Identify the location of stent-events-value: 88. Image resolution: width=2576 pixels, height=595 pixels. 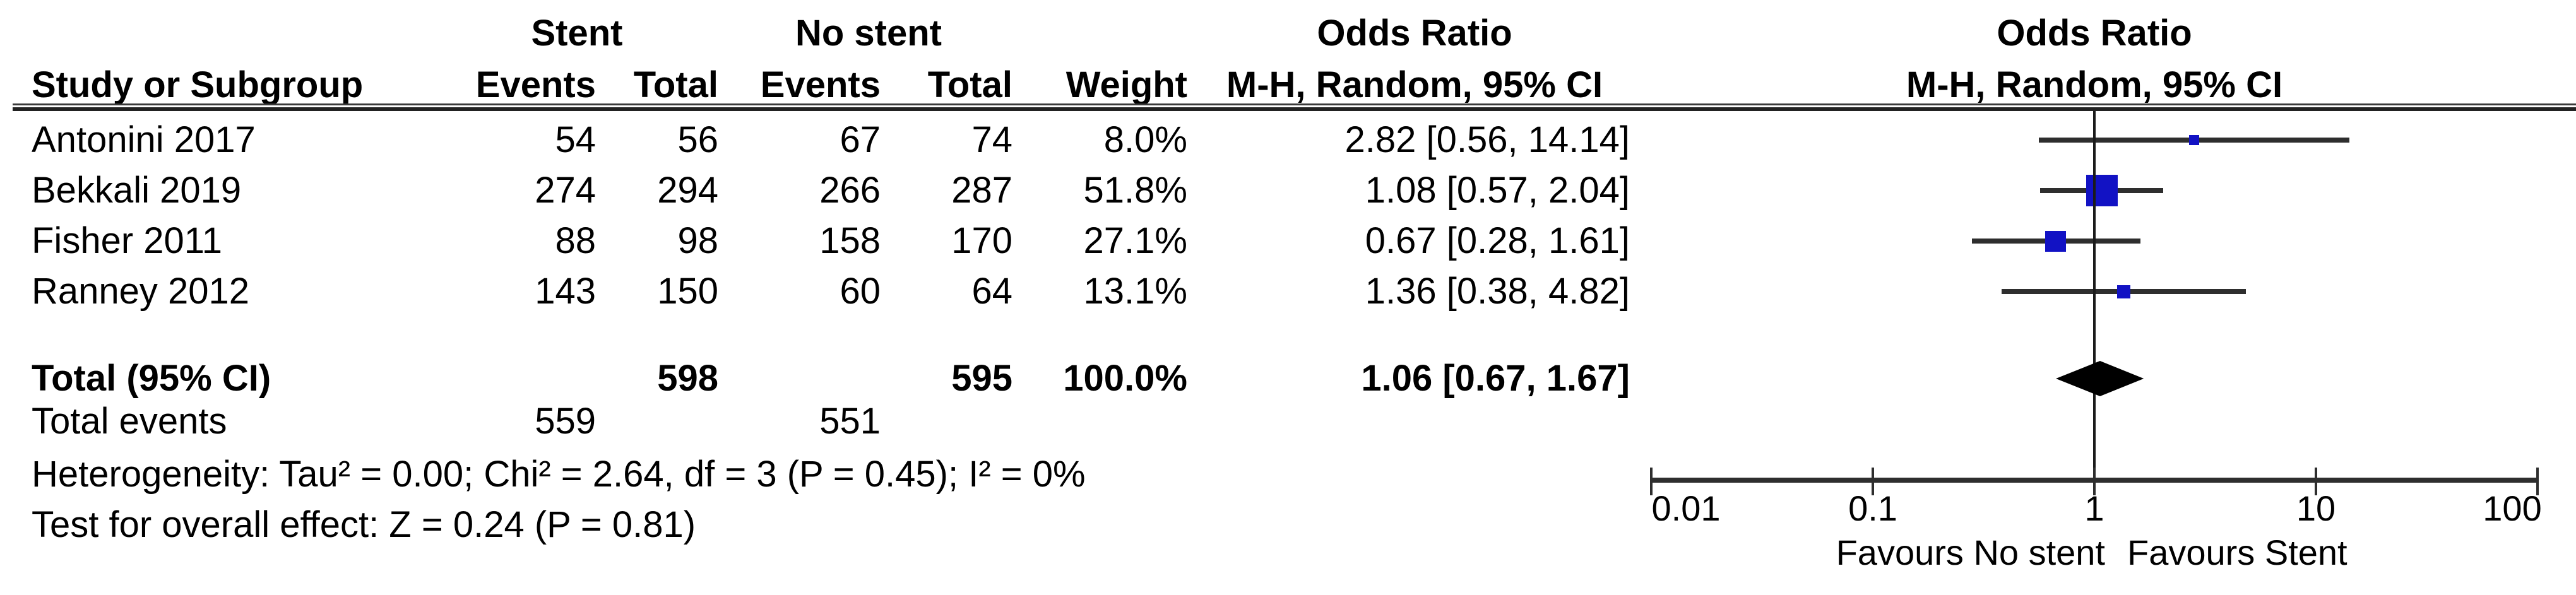
(576, 241).